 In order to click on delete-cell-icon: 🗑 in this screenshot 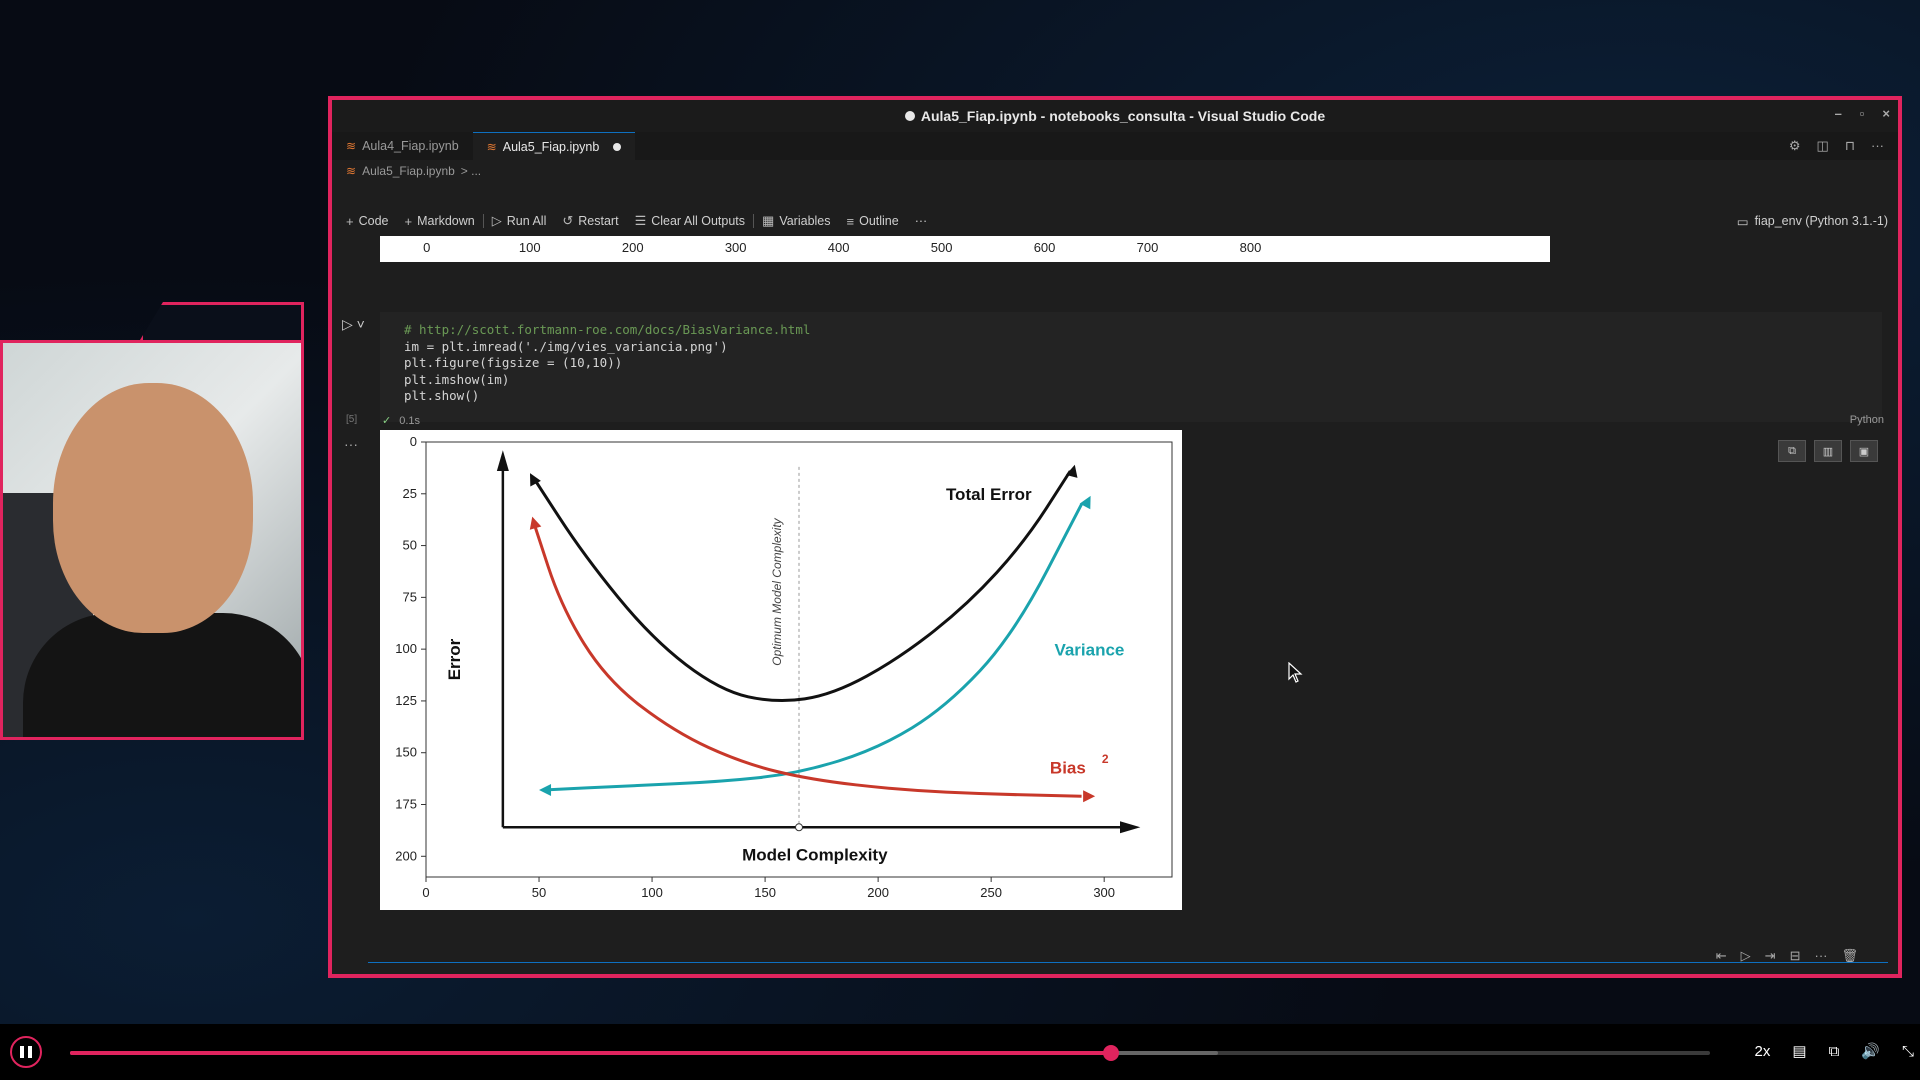, I will do `click(1849, 955)`.